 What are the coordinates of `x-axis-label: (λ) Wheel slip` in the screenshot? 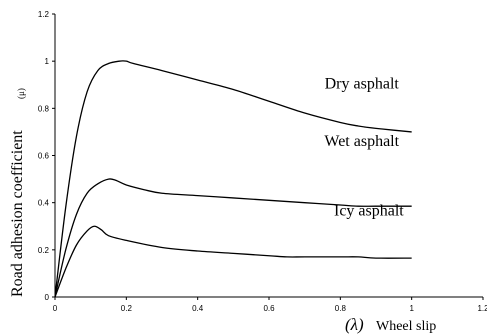 It's located at (390, 324).